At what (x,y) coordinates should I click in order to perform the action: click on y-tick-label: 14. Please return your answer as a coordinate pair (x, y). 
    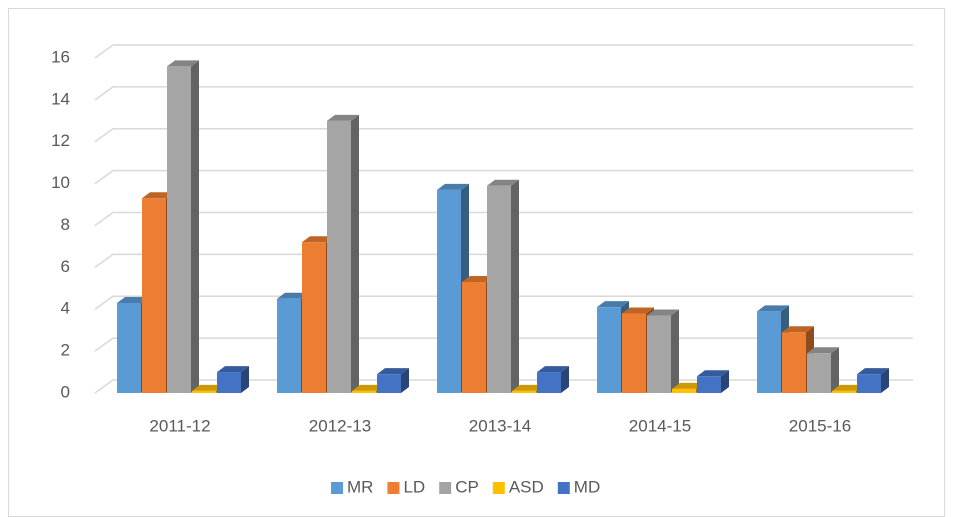
    Looking at the image, I should click on (60, 98).